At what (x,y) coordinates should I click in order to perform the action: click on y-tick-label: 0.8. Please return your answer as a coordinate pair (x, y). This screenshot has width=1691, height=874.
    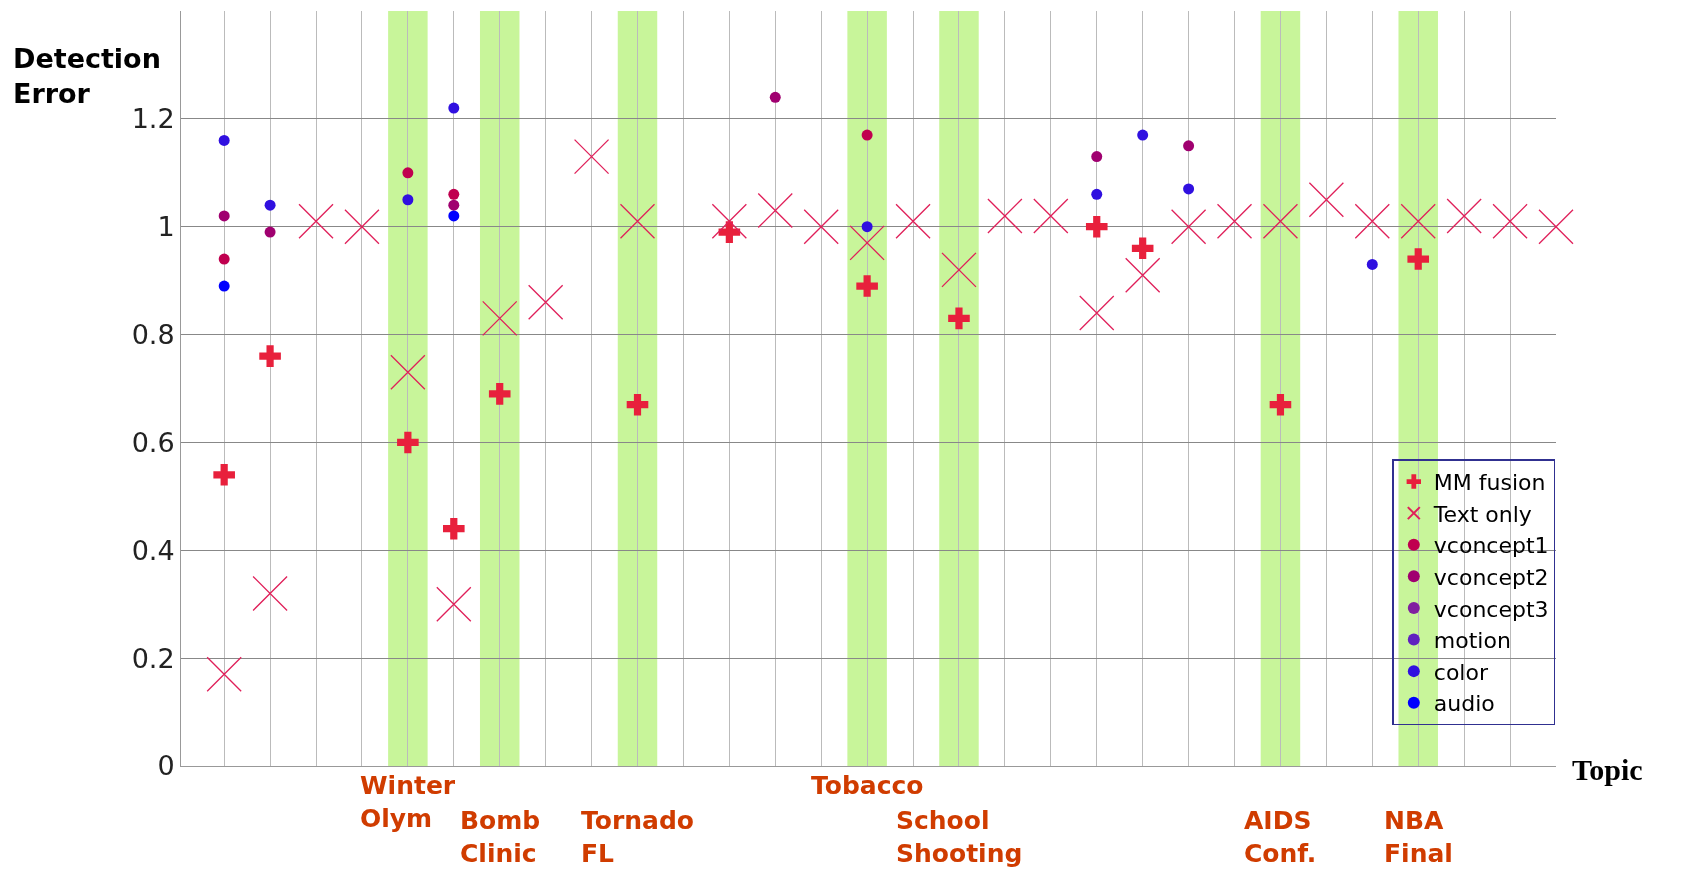
    Looking at the image, I should click on (153, 335).